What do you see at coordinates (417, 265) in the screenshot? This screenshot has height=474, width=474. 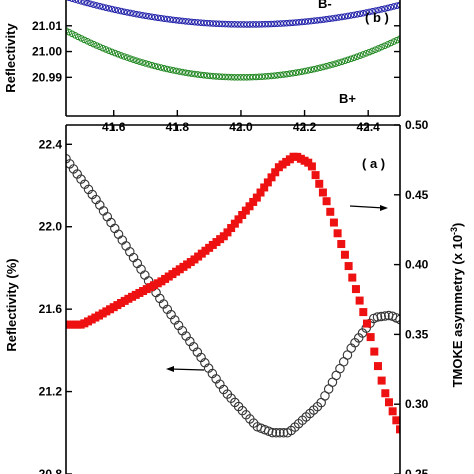 I see `panel-a-y2-tick-label: 0.40` at bounding box center [417, 265].